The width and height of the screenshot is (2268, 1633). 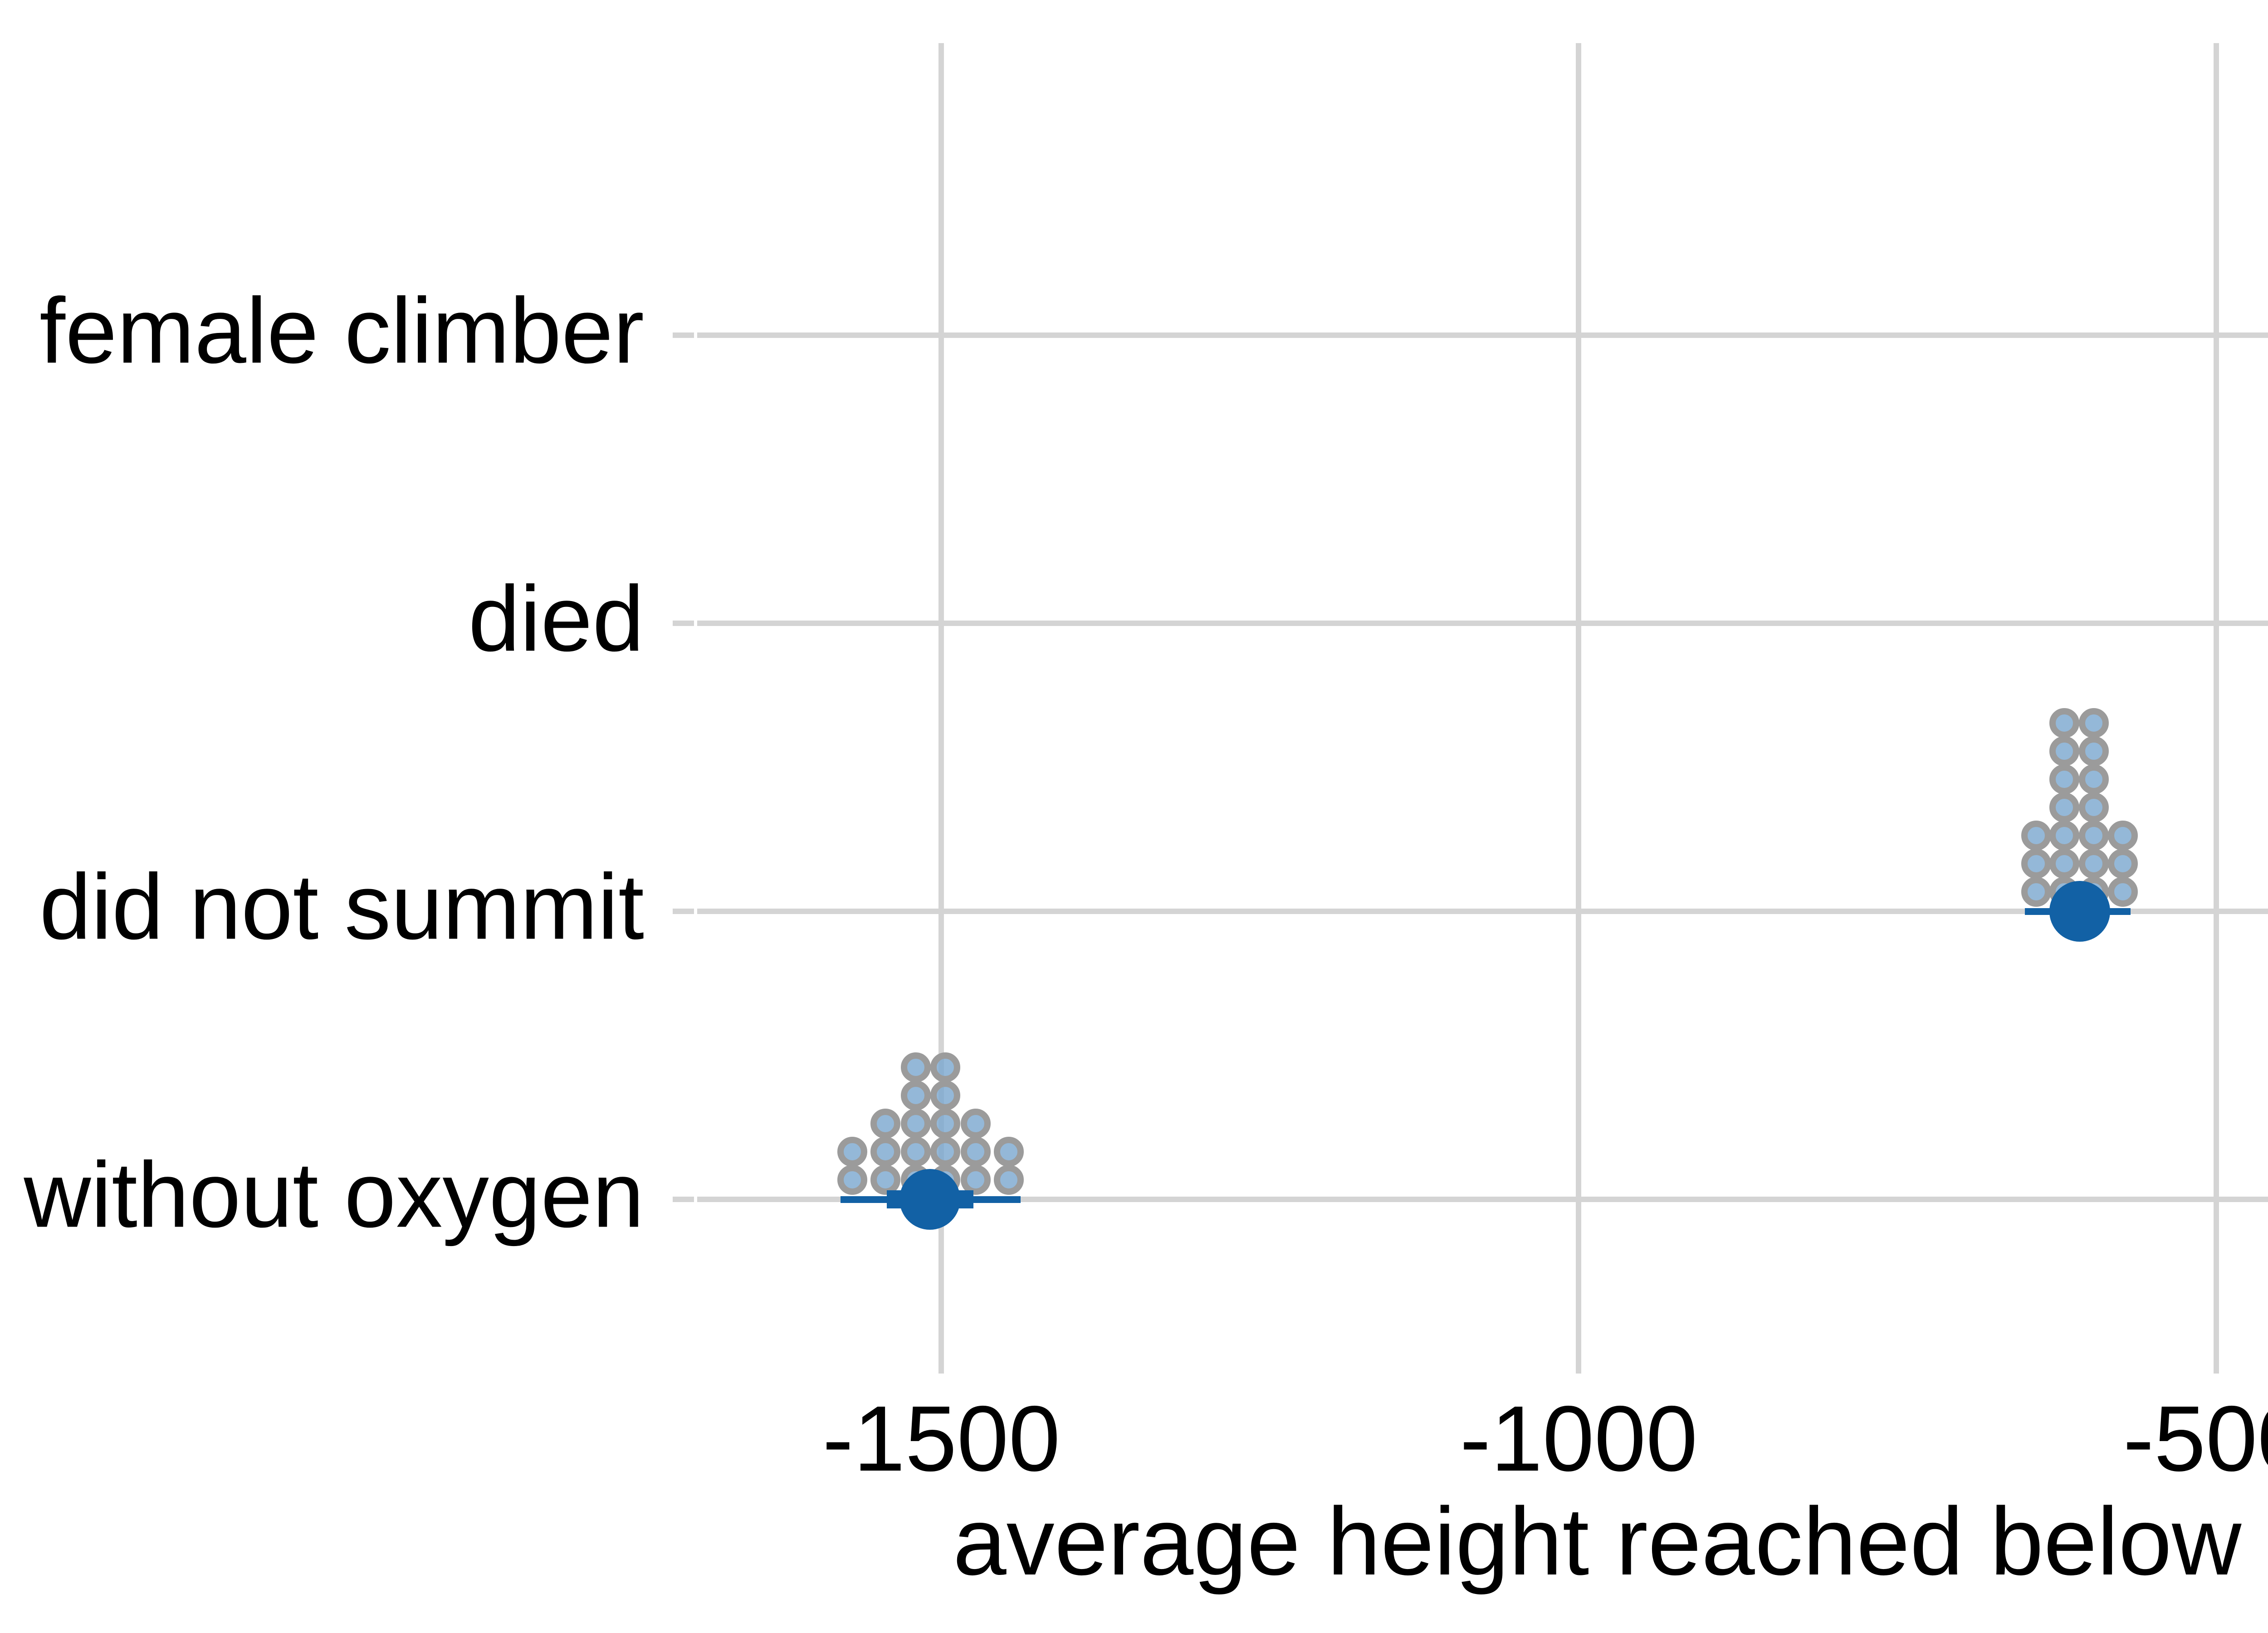 What do you see at coordinates (1579, 1439) in the screenshot?
I see `x-tick-label: -1000` at bounding box center [1579, 1439].